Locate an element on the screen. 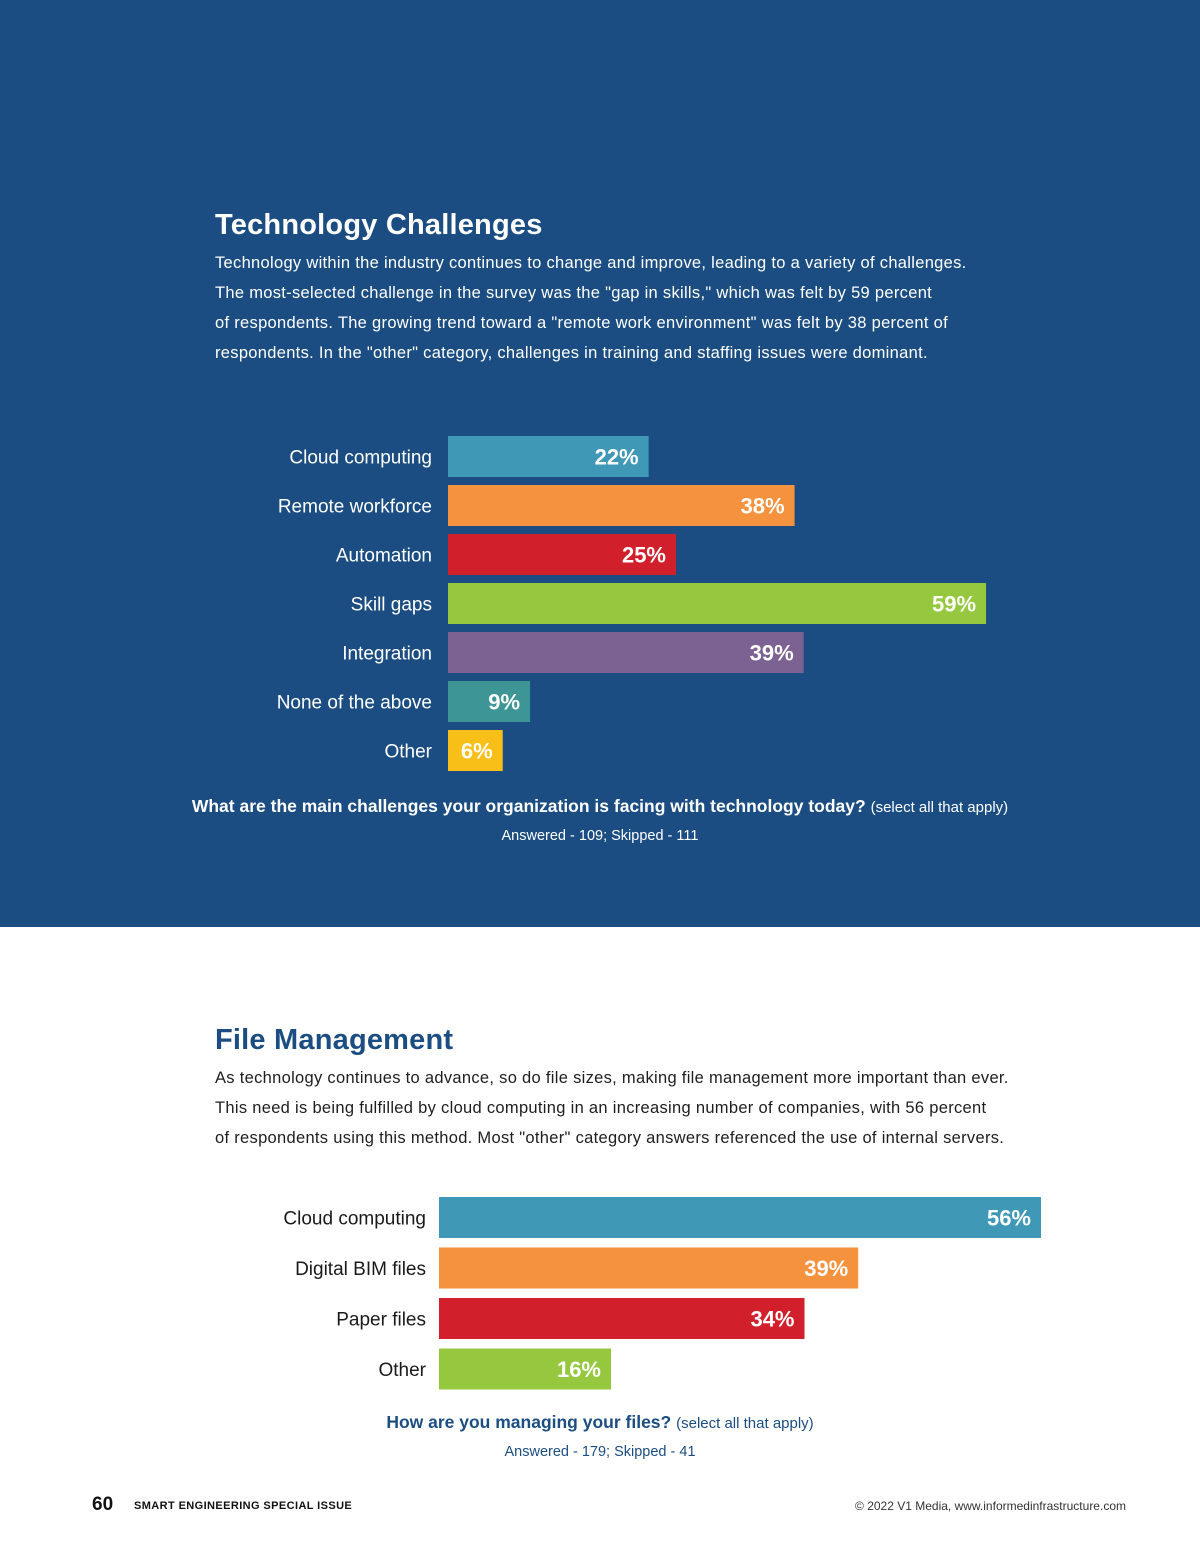 The height and width of the screenshot is (1558, 1200). page-number: 60 is located at coordinates (103, 1504).